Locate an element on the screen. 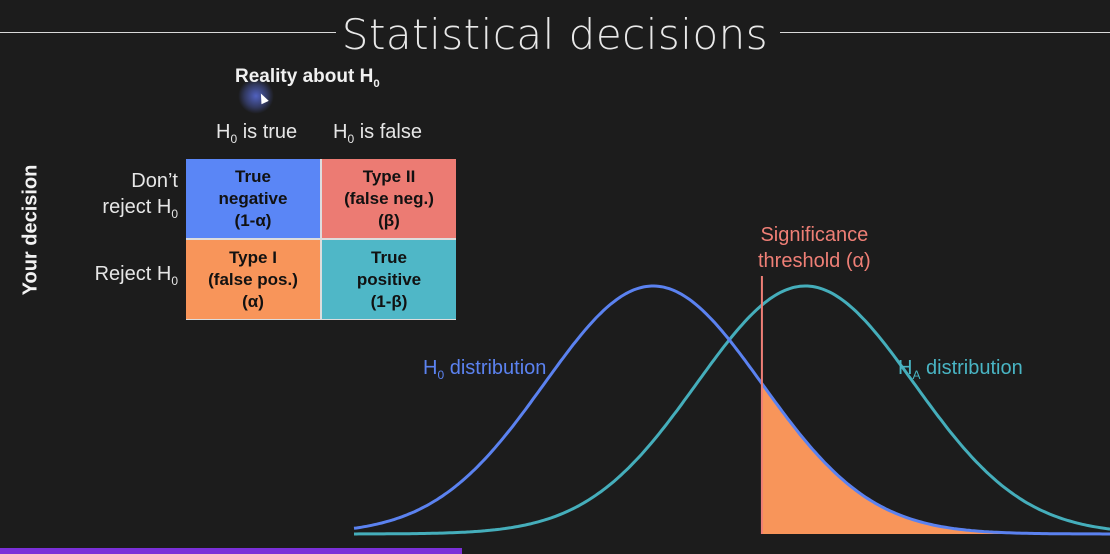 This screenshot has width=1110, height=554. cell-t2-line3: (β) is located at coordinates (389, 220).